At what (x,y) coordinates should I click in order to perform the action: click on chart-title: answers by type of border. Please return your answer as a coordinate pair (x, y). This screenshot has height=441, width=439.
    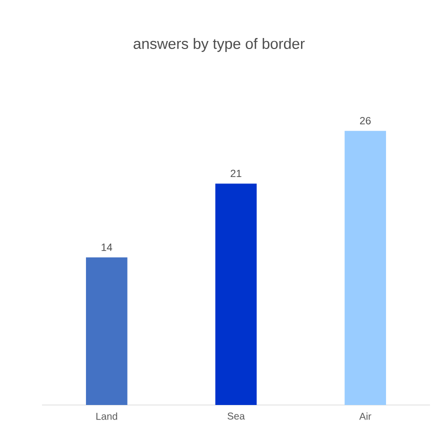
    Looking at the image, I should click on (219, 45).